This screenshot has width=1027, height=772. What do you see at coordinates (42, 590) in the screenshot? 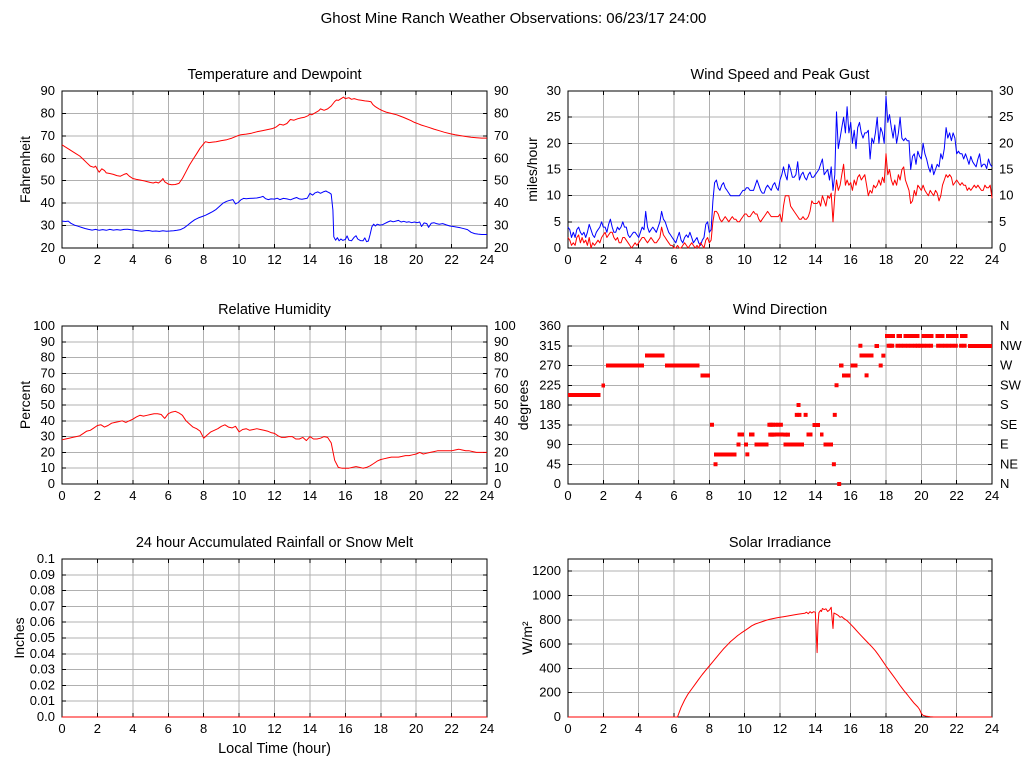
I see `y-tick-label: 0.08` at bounding box center [42, 590].